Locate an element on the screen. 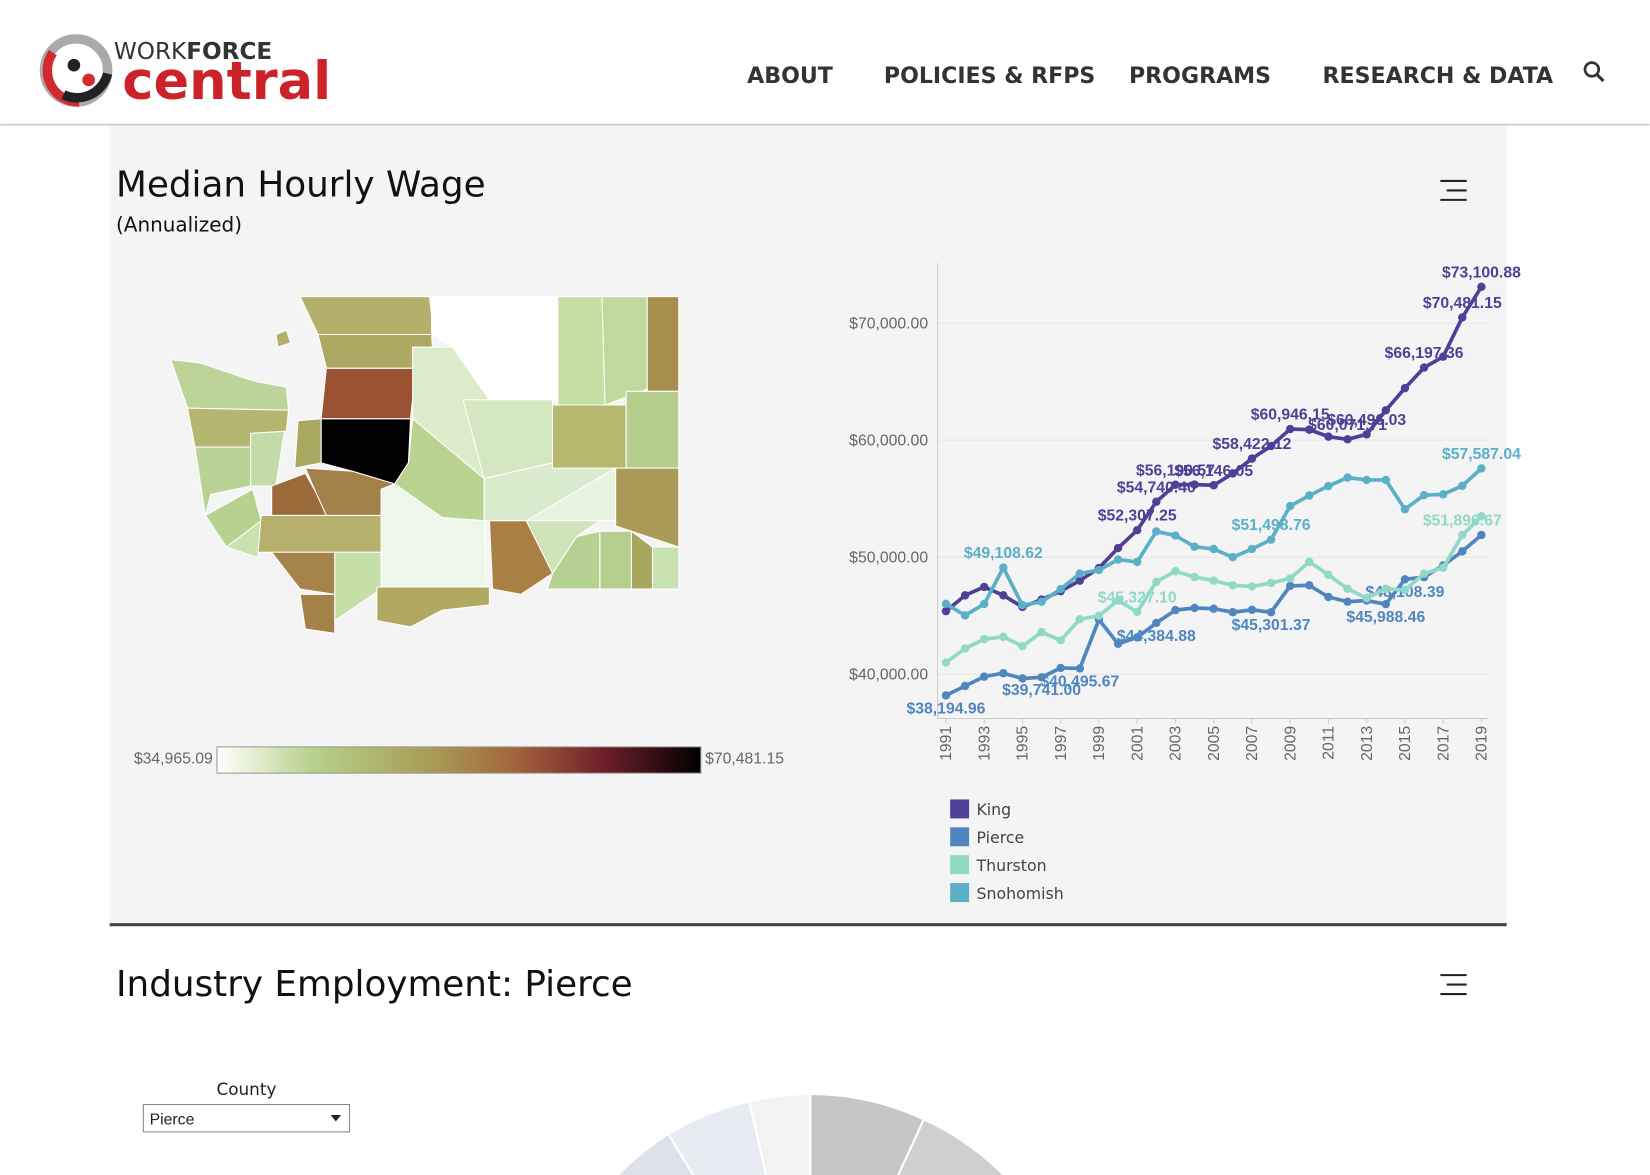 The width and height of the screenshot is (1650, 1175). nav-link: POLICIES & RFPS is located at coordinates (989, 76).